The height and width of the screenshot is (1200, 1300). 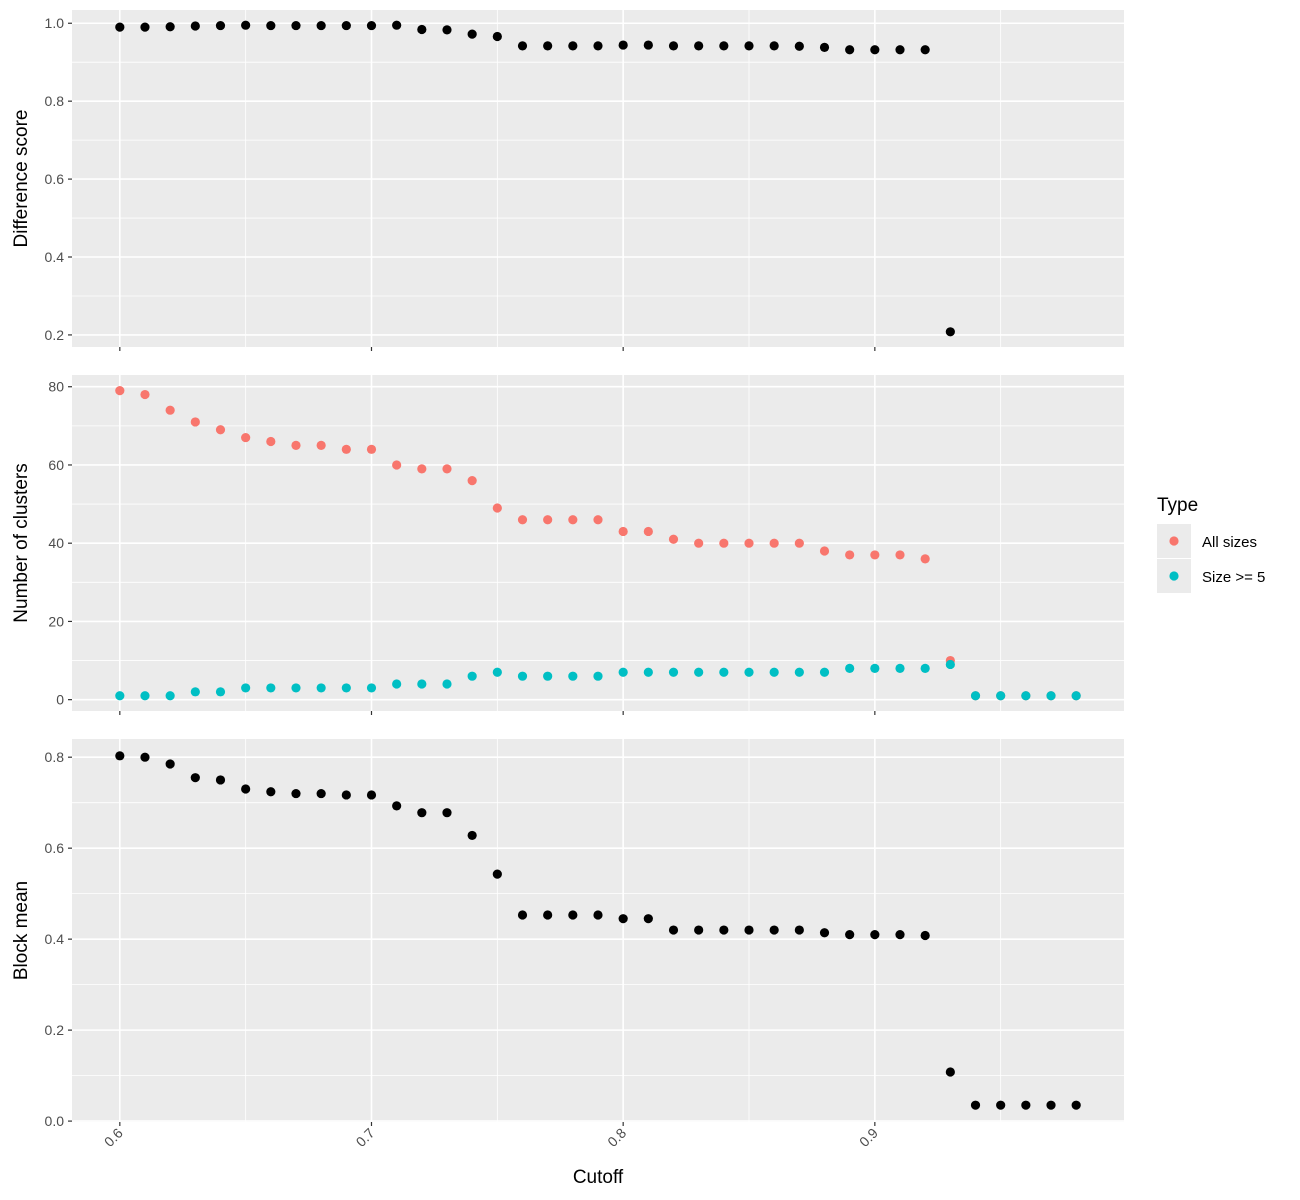 I want to click on legend-title: Type, so click(x=1177, y=505).